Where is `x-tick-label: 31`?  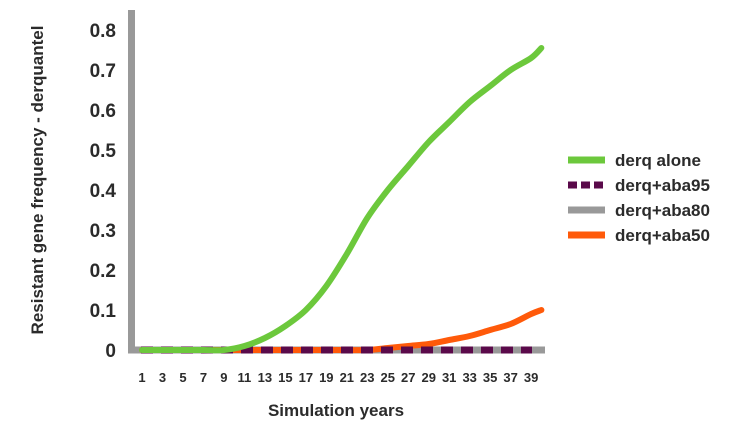
x-tick-label: 31 is located at coordinates (449, 377).